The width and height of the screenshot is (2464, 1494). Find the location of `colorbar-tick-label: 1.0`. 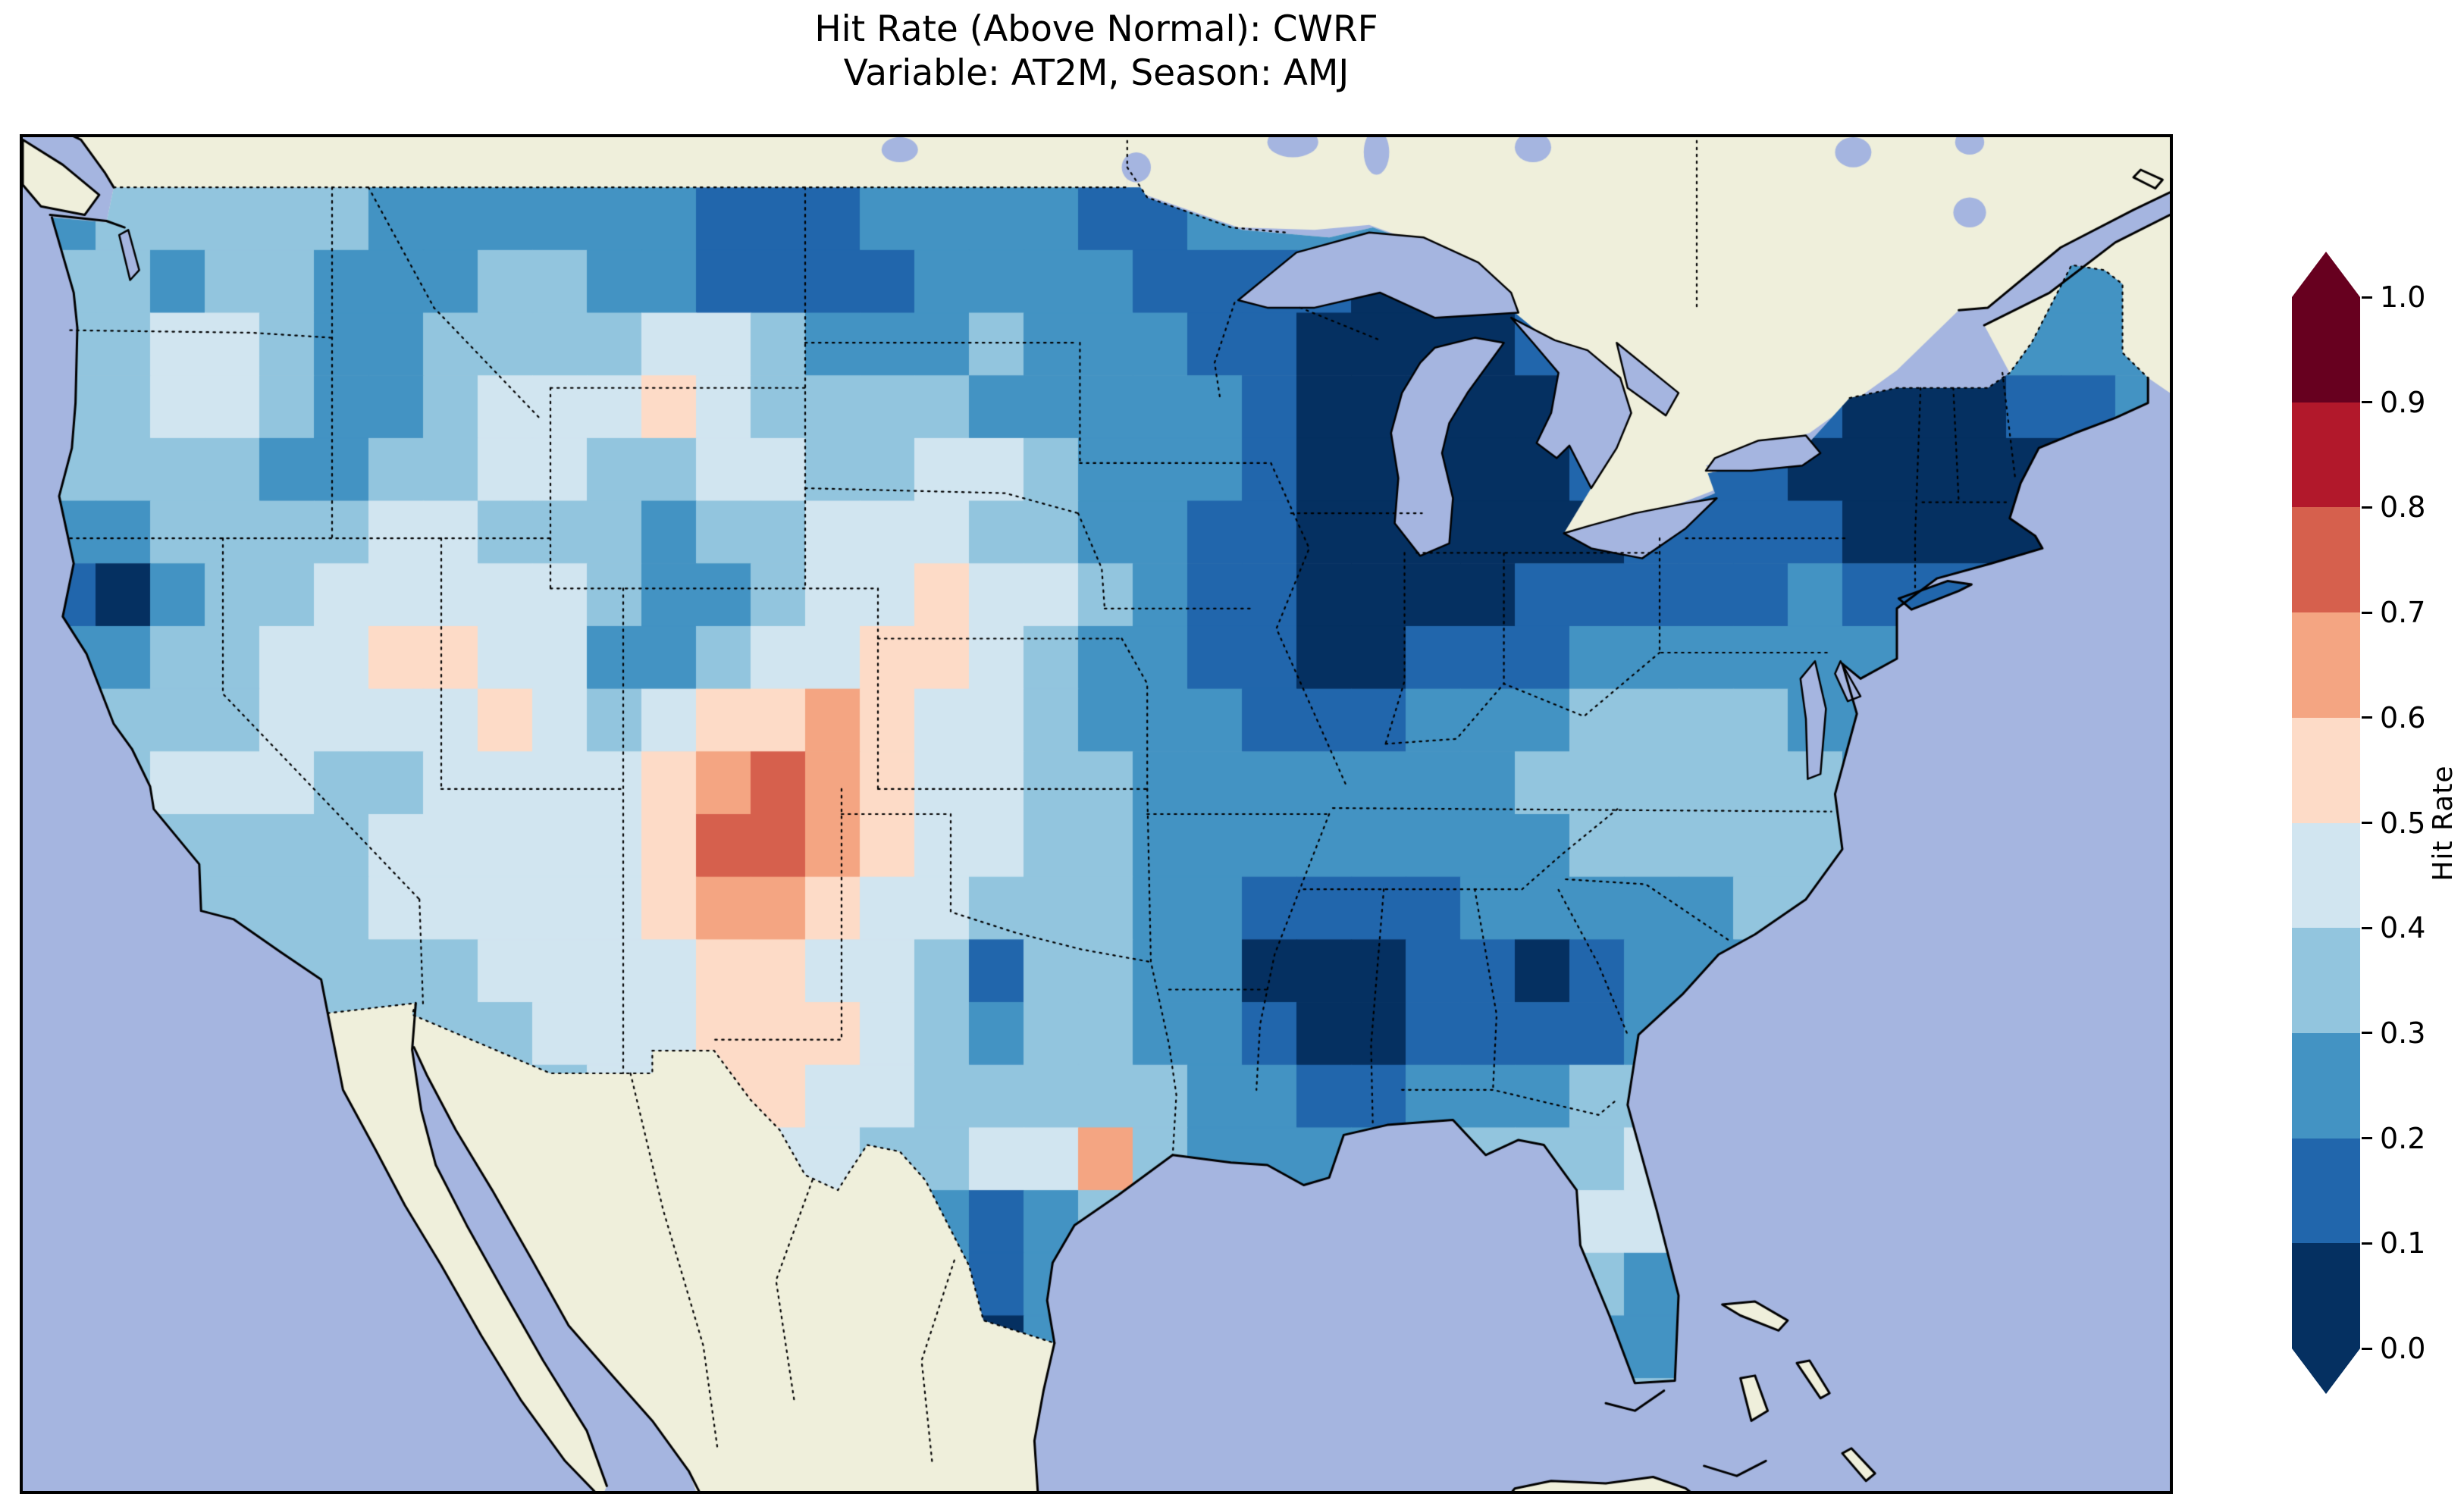

colorbar-tick-label: 1.0 is located at coordinates (2403, 297).